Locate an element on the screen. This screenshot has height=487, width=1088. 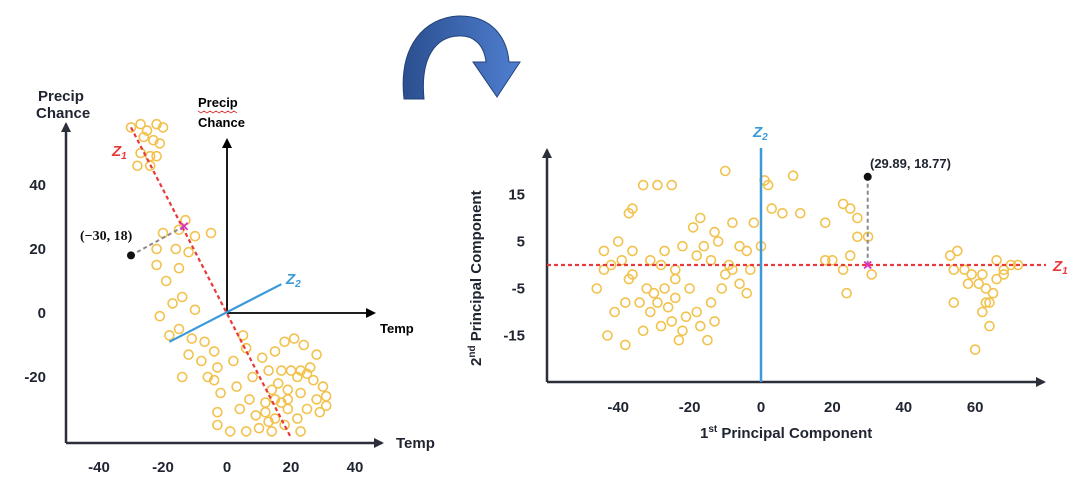
left-z1-label: Z1 is located at coordinates (119, 152).